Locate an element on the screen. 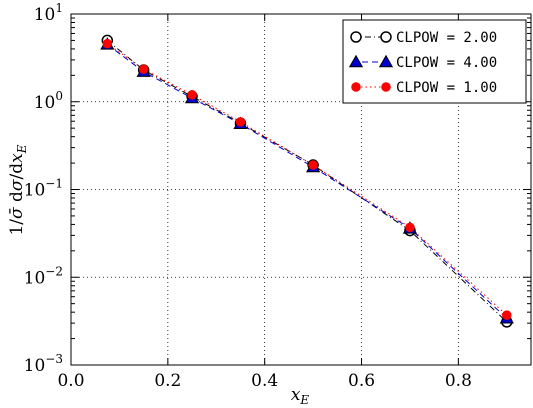 The height and width of the screenshot is (408, 533). y-axis-label: 1/σ̄ dσ/dxE is located at coordinates (18, 189).